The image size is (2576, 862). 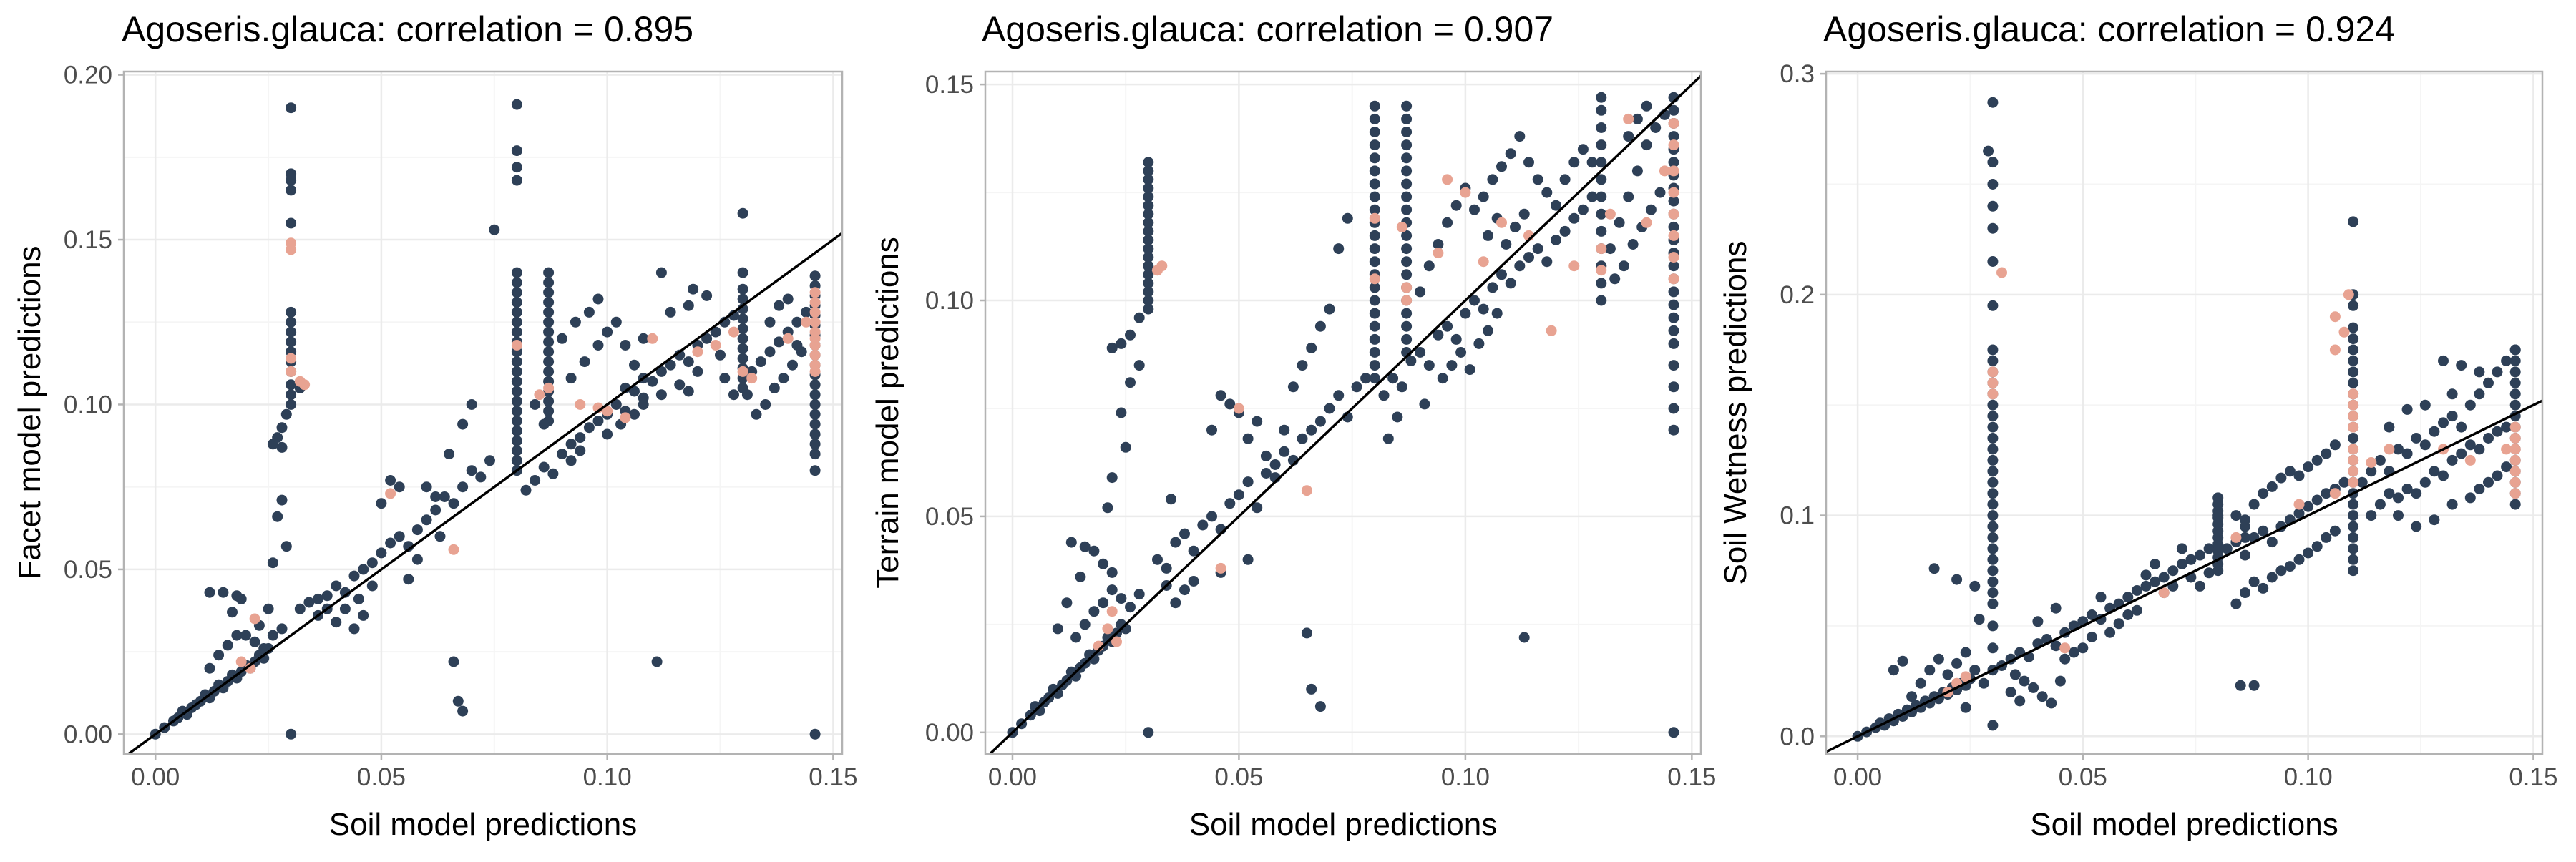 I want to click on y-tick-label: 0.2, so click(x=1797, y=295).